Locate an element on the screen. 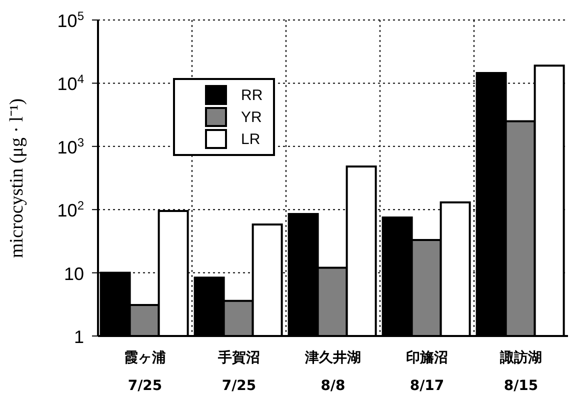 The height and width of the screenshot is (414, 586). legend-label: RR is located at coordinates (252, 95).